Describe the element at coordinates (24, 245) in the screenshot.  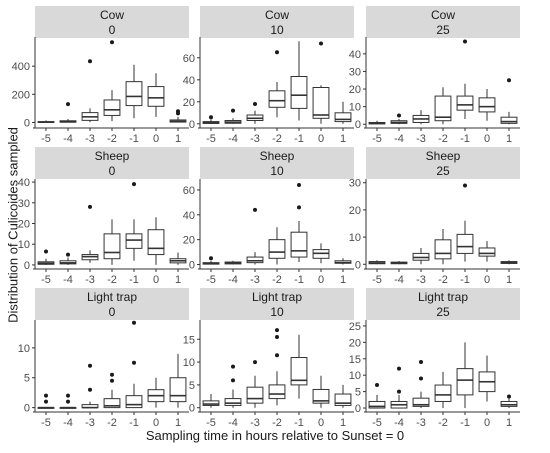
I see `panel-4-y-tick-label: 10` at that location.